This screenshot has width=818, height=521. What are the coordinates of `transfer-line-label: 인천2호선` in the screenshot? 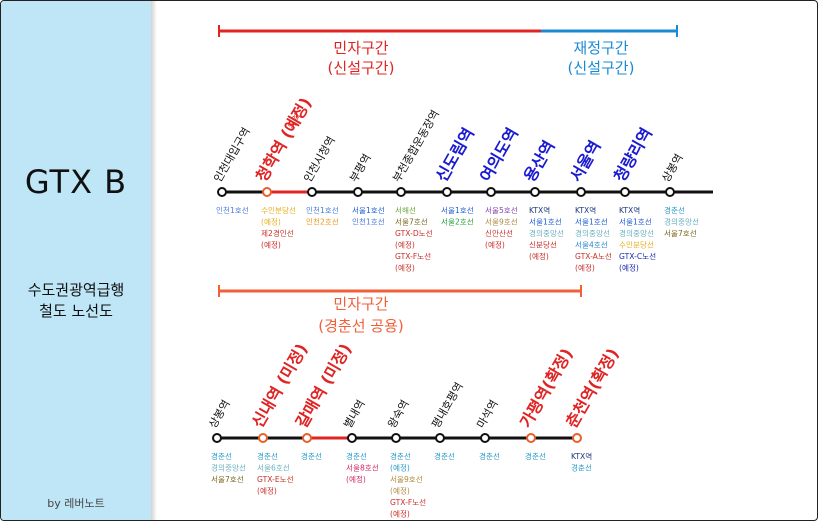 It's located at (322, 222).